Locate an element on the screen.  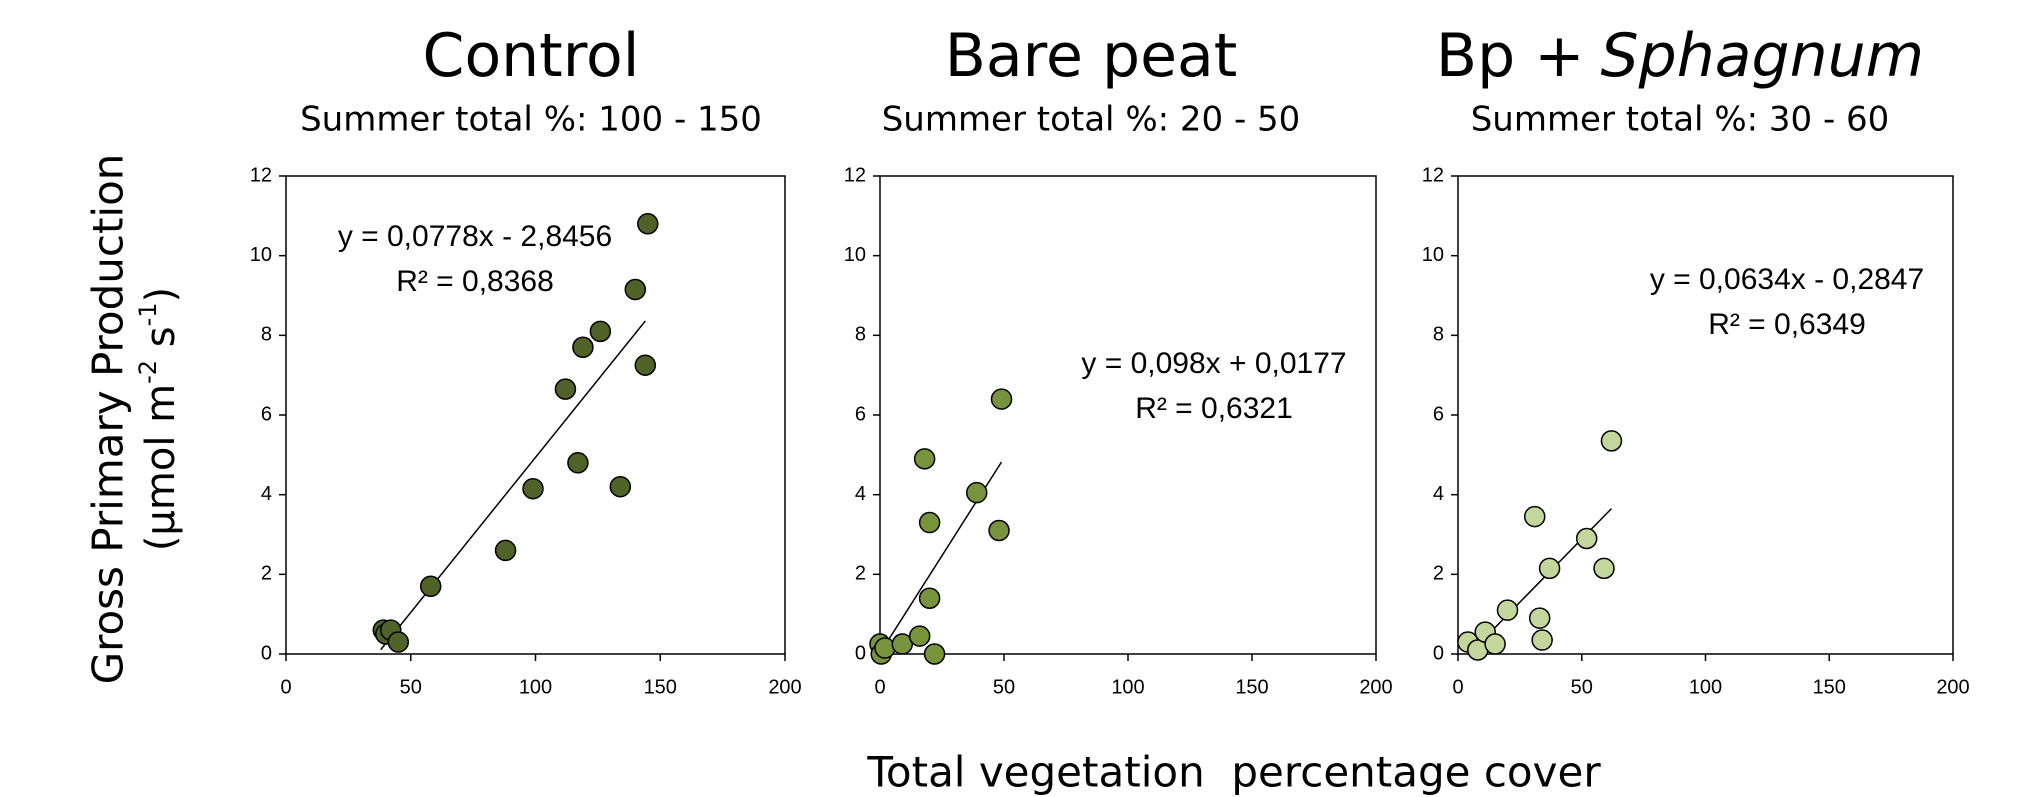
y-unit-part: (µmol m is located at coordinates (161, 467).